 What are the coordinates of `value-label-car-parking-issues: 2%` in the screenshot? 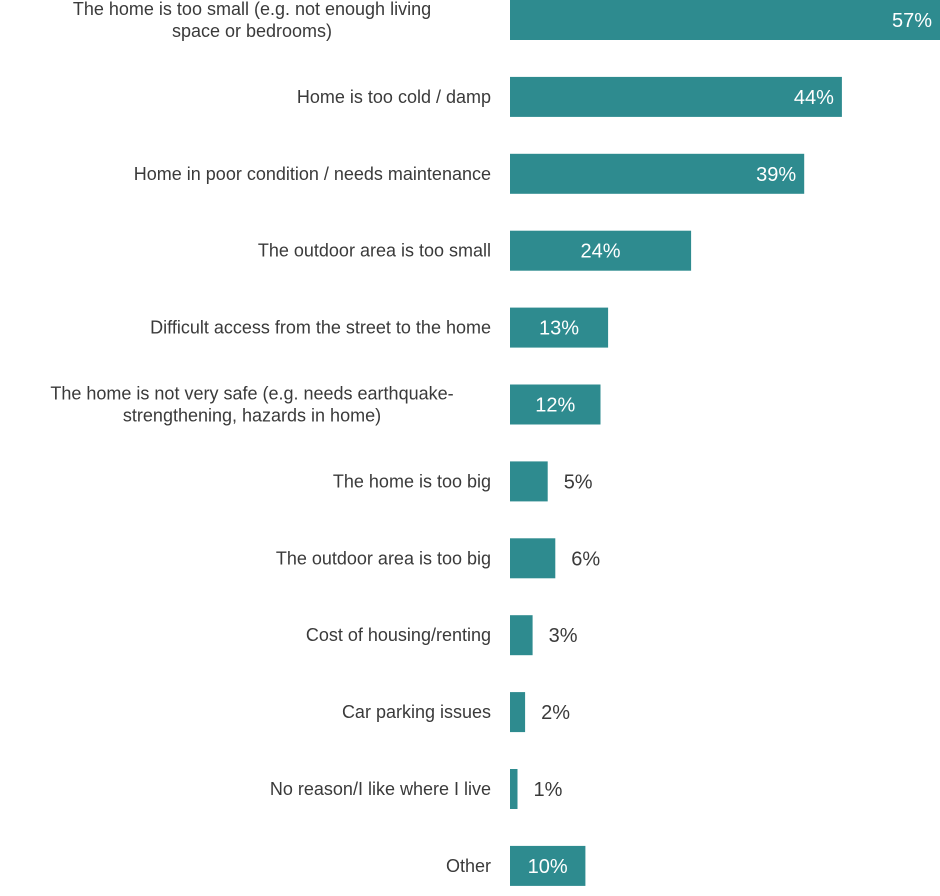 It's located at (555, 713).